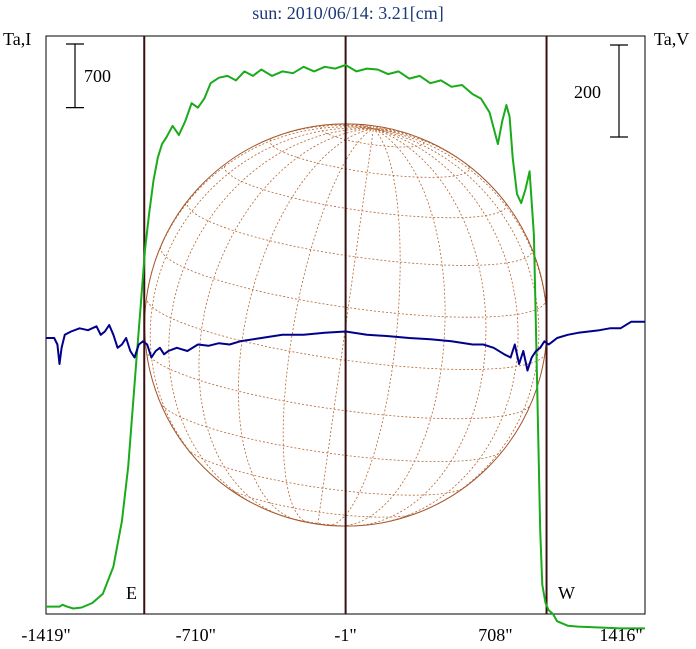 The width and height of the screenshot is (696, 649). I want to click on scale-bars: 700 200, so click(347, 90).